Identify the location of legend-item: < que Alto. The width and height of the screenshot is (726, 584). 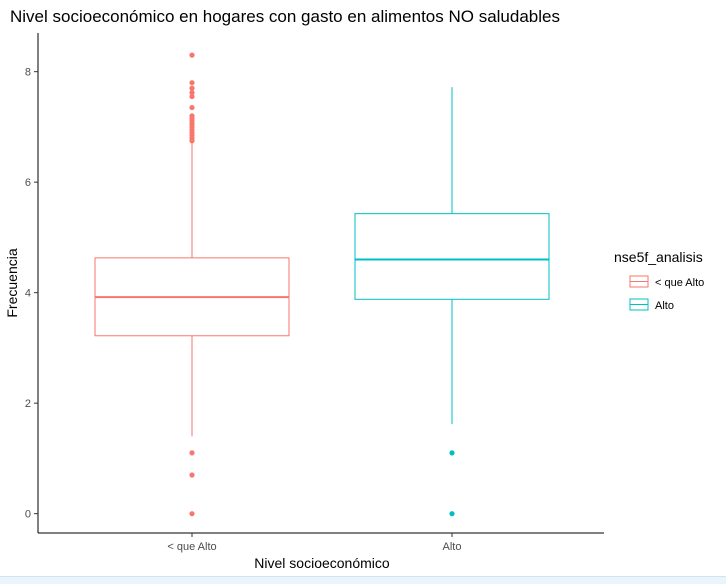
(666, 282).